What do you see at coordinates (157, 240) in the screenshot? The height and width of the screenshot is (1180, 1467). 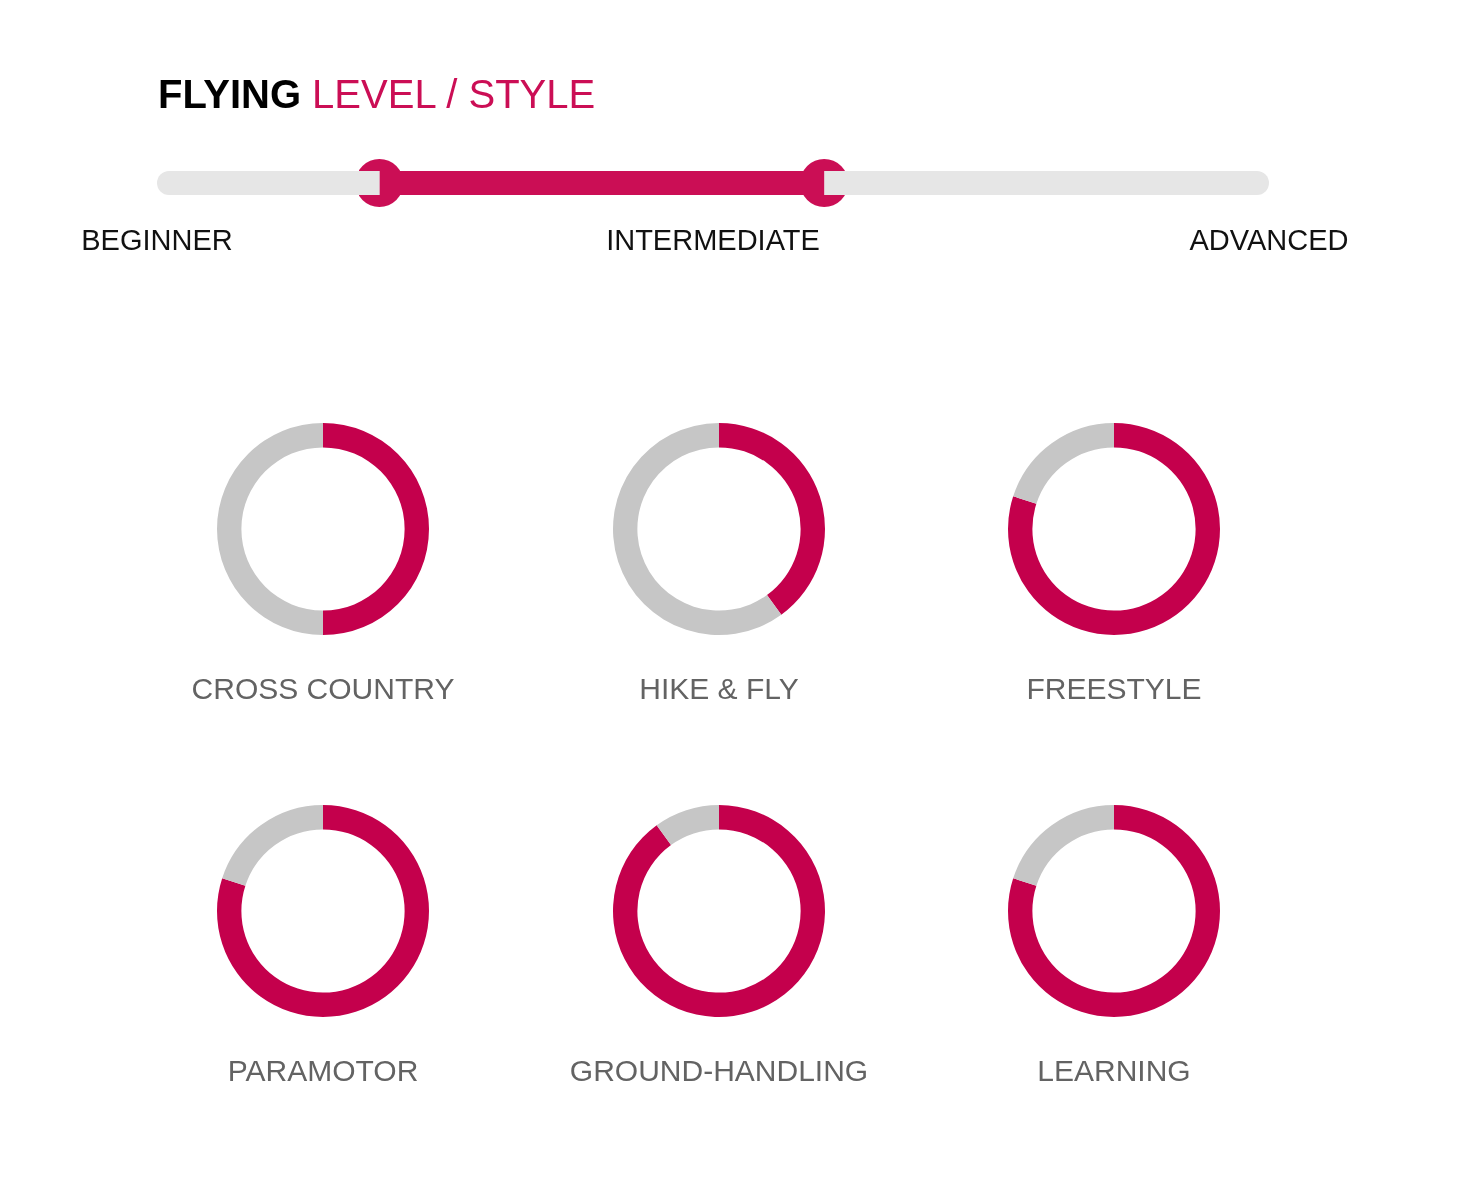 I see `text: BEGINNER` at bounding box center [157, 240].